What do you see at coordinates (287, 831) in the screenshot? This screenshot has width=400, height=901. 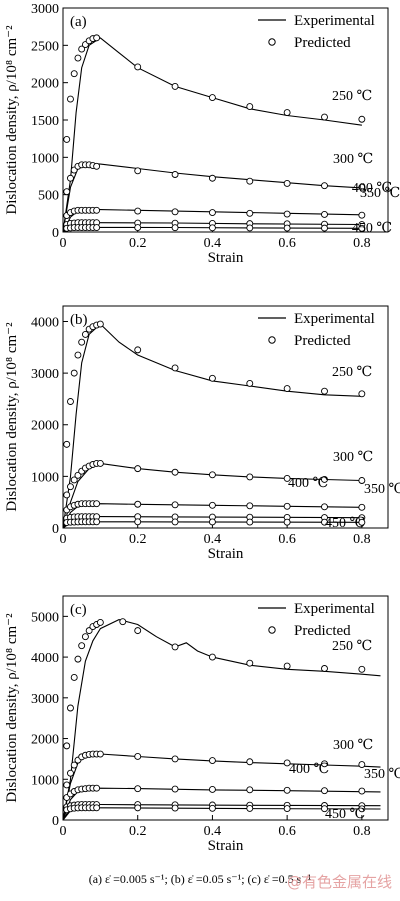 I see `x-tick-label: 0.6` at bounding box center [287, 831].